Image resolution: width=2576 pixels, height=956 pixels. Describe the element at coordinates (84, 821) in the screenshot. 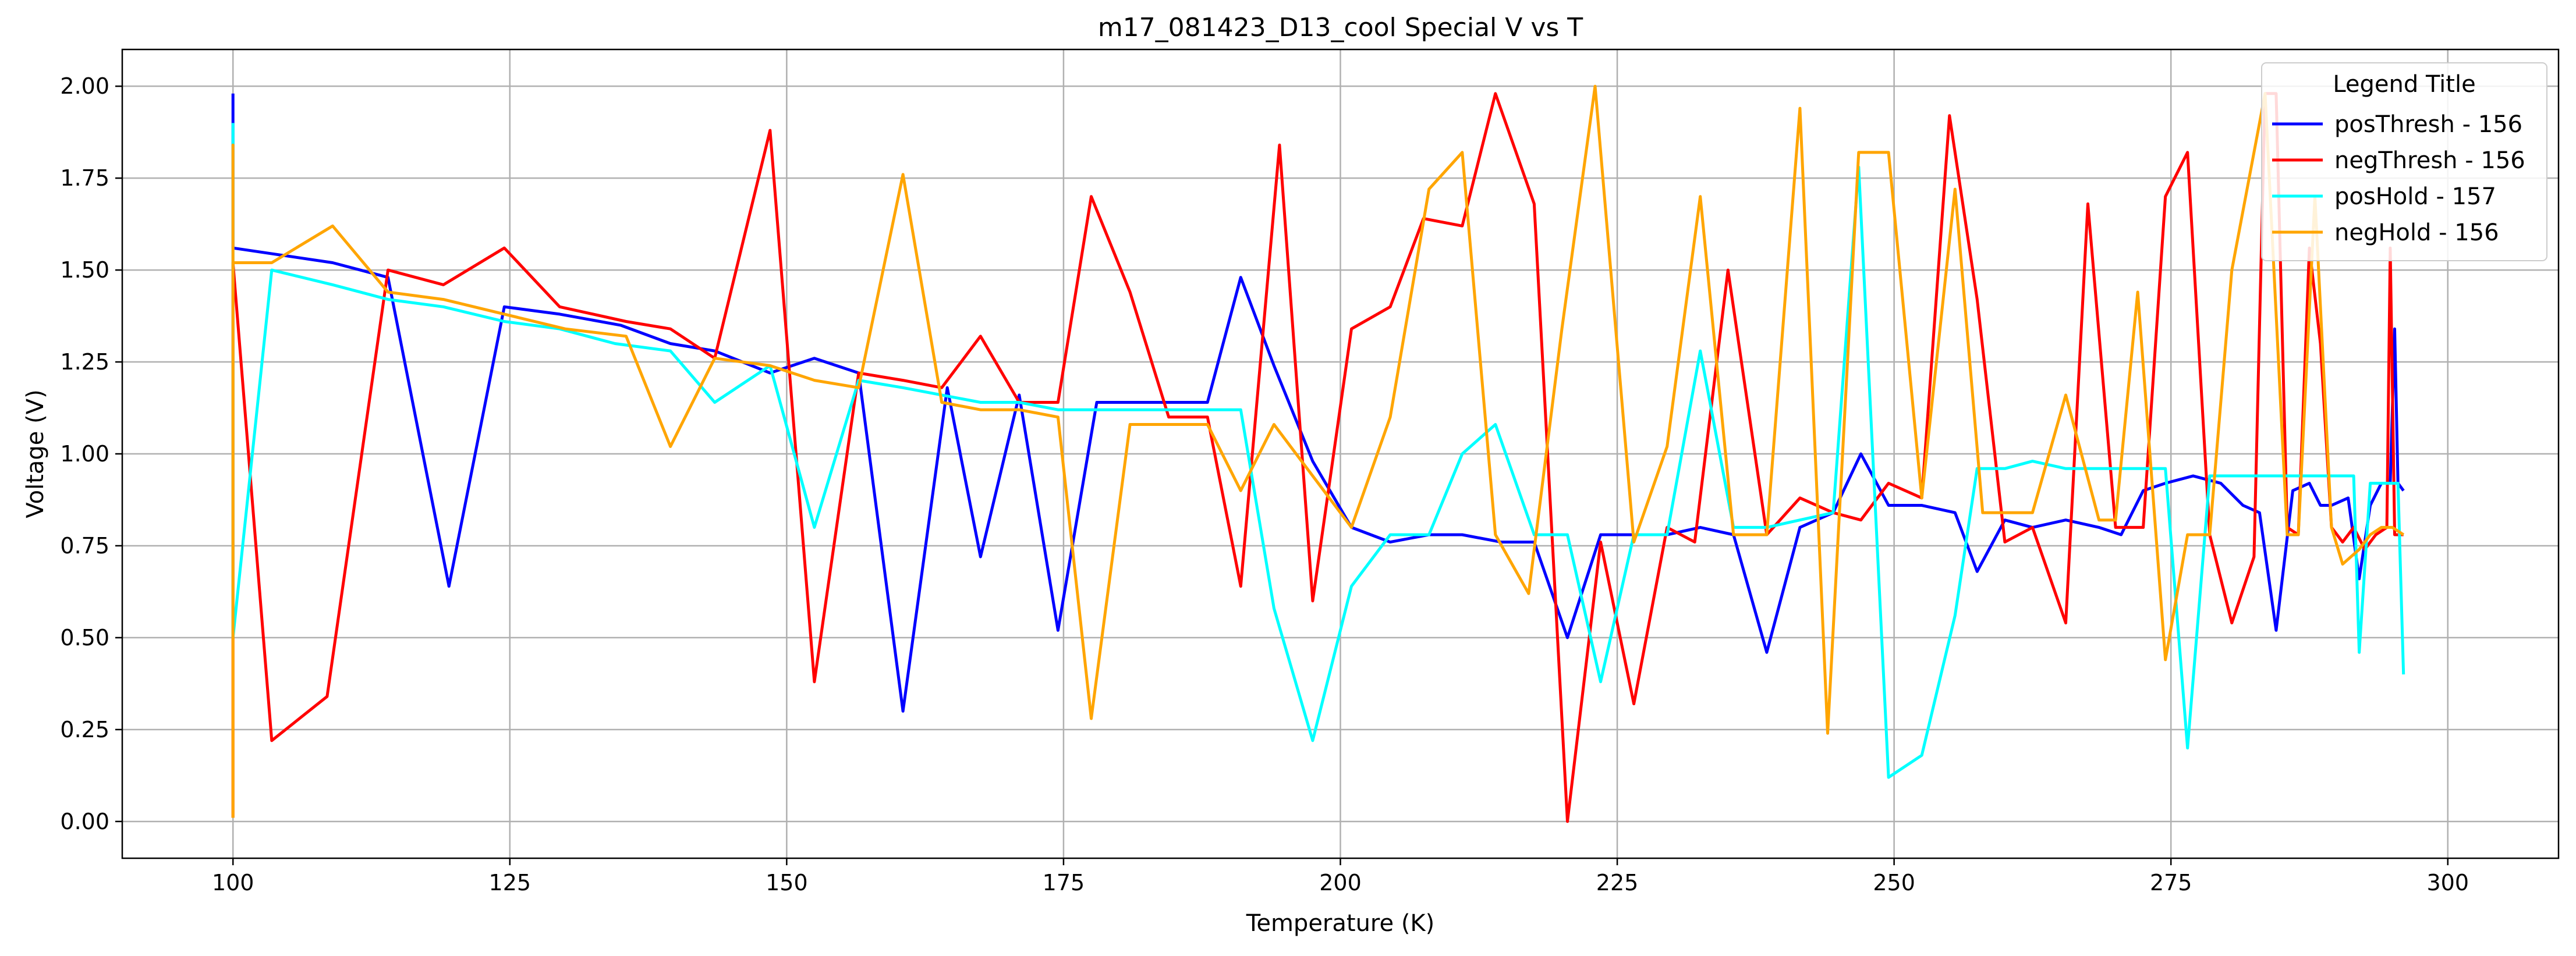

I see `y-tick-label: 0.00` at that location.